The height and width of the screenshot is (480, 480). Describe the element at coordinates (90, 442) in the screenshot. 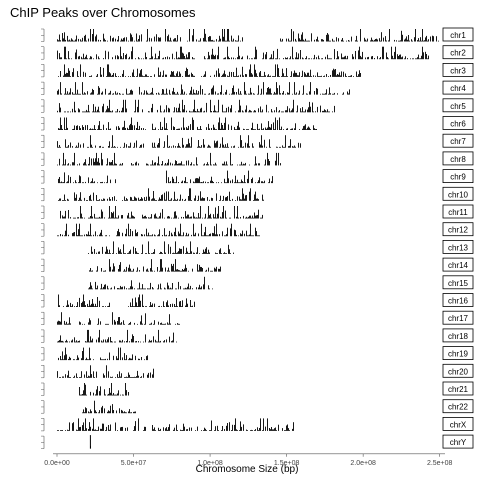

I see `peaks-chrY` at that location.